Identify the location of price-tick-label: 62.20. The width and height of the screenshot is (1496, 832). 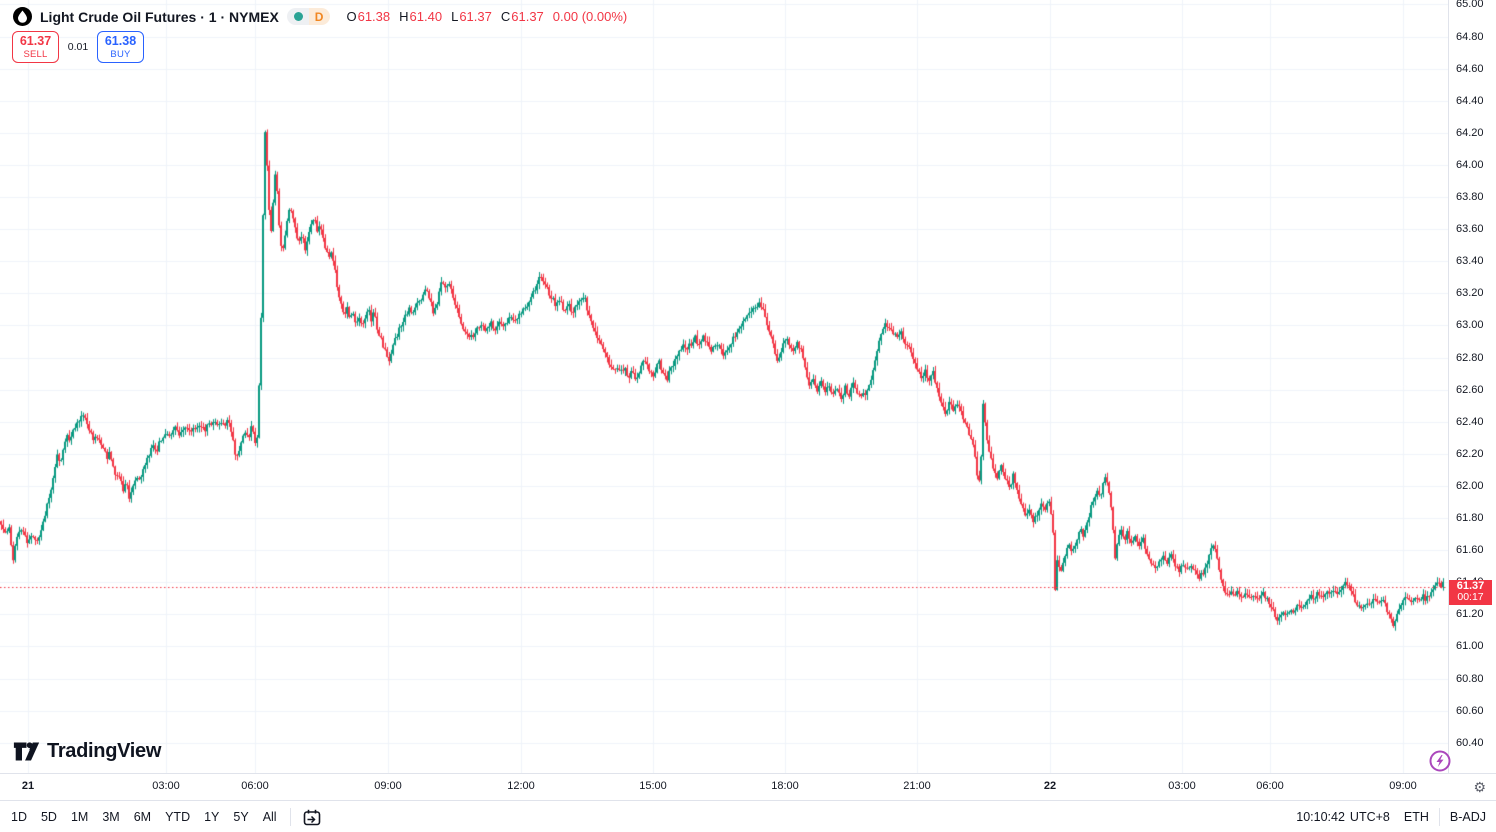
(1470, 453).